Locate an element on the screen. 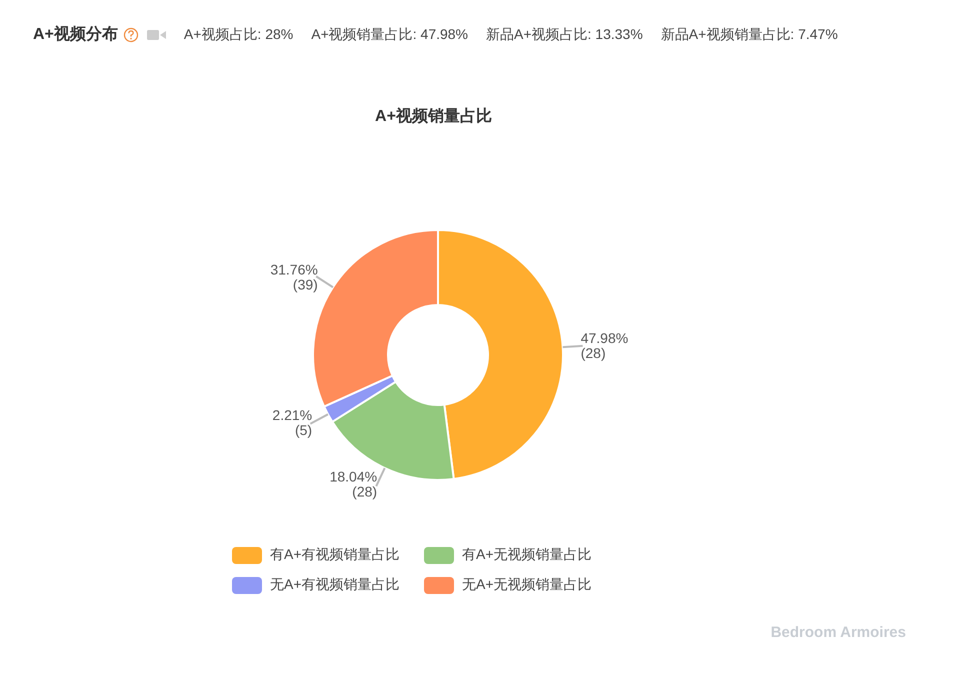 The image size is (959, 682). data-label: 18.04% (28) is located at coordinates (354, 484).